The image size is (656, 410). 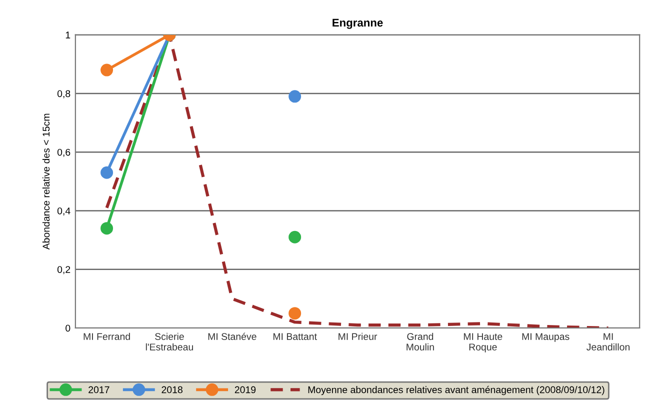 What do you see at coordinates (483, 342) in the screenshot?
I see `x-tick-label: MI Haute Roque` at bounding box center [483, 342].